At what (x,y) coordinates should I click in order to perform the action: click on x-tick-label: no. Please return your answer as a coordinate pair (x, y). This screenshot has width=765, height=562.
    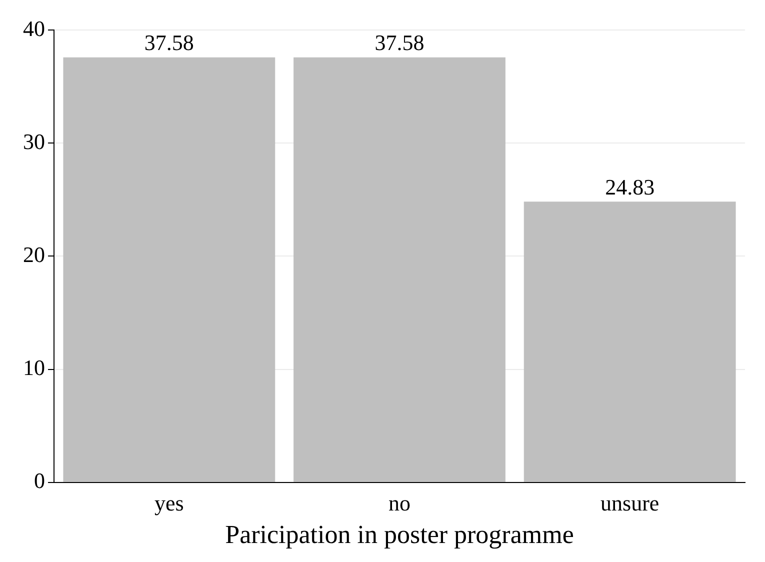
    Looking at the image, I should click on (399, 503).